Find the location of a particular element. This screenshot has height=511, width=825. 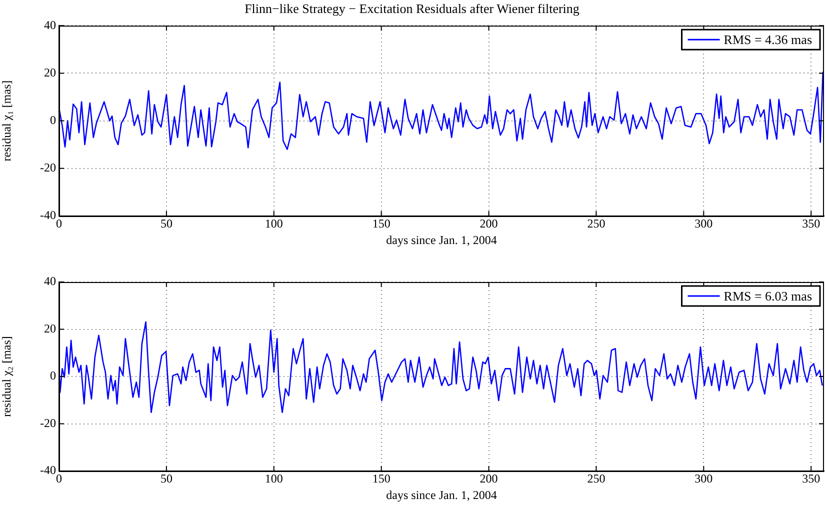

y-axis-title: residual χ₁ [mas] is located at coordinates (7, 121).